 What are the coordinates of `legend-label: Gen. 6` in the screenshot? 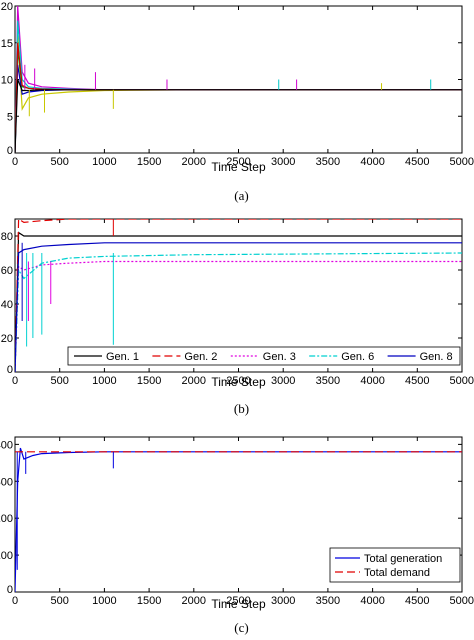 It's located at (357, 357).